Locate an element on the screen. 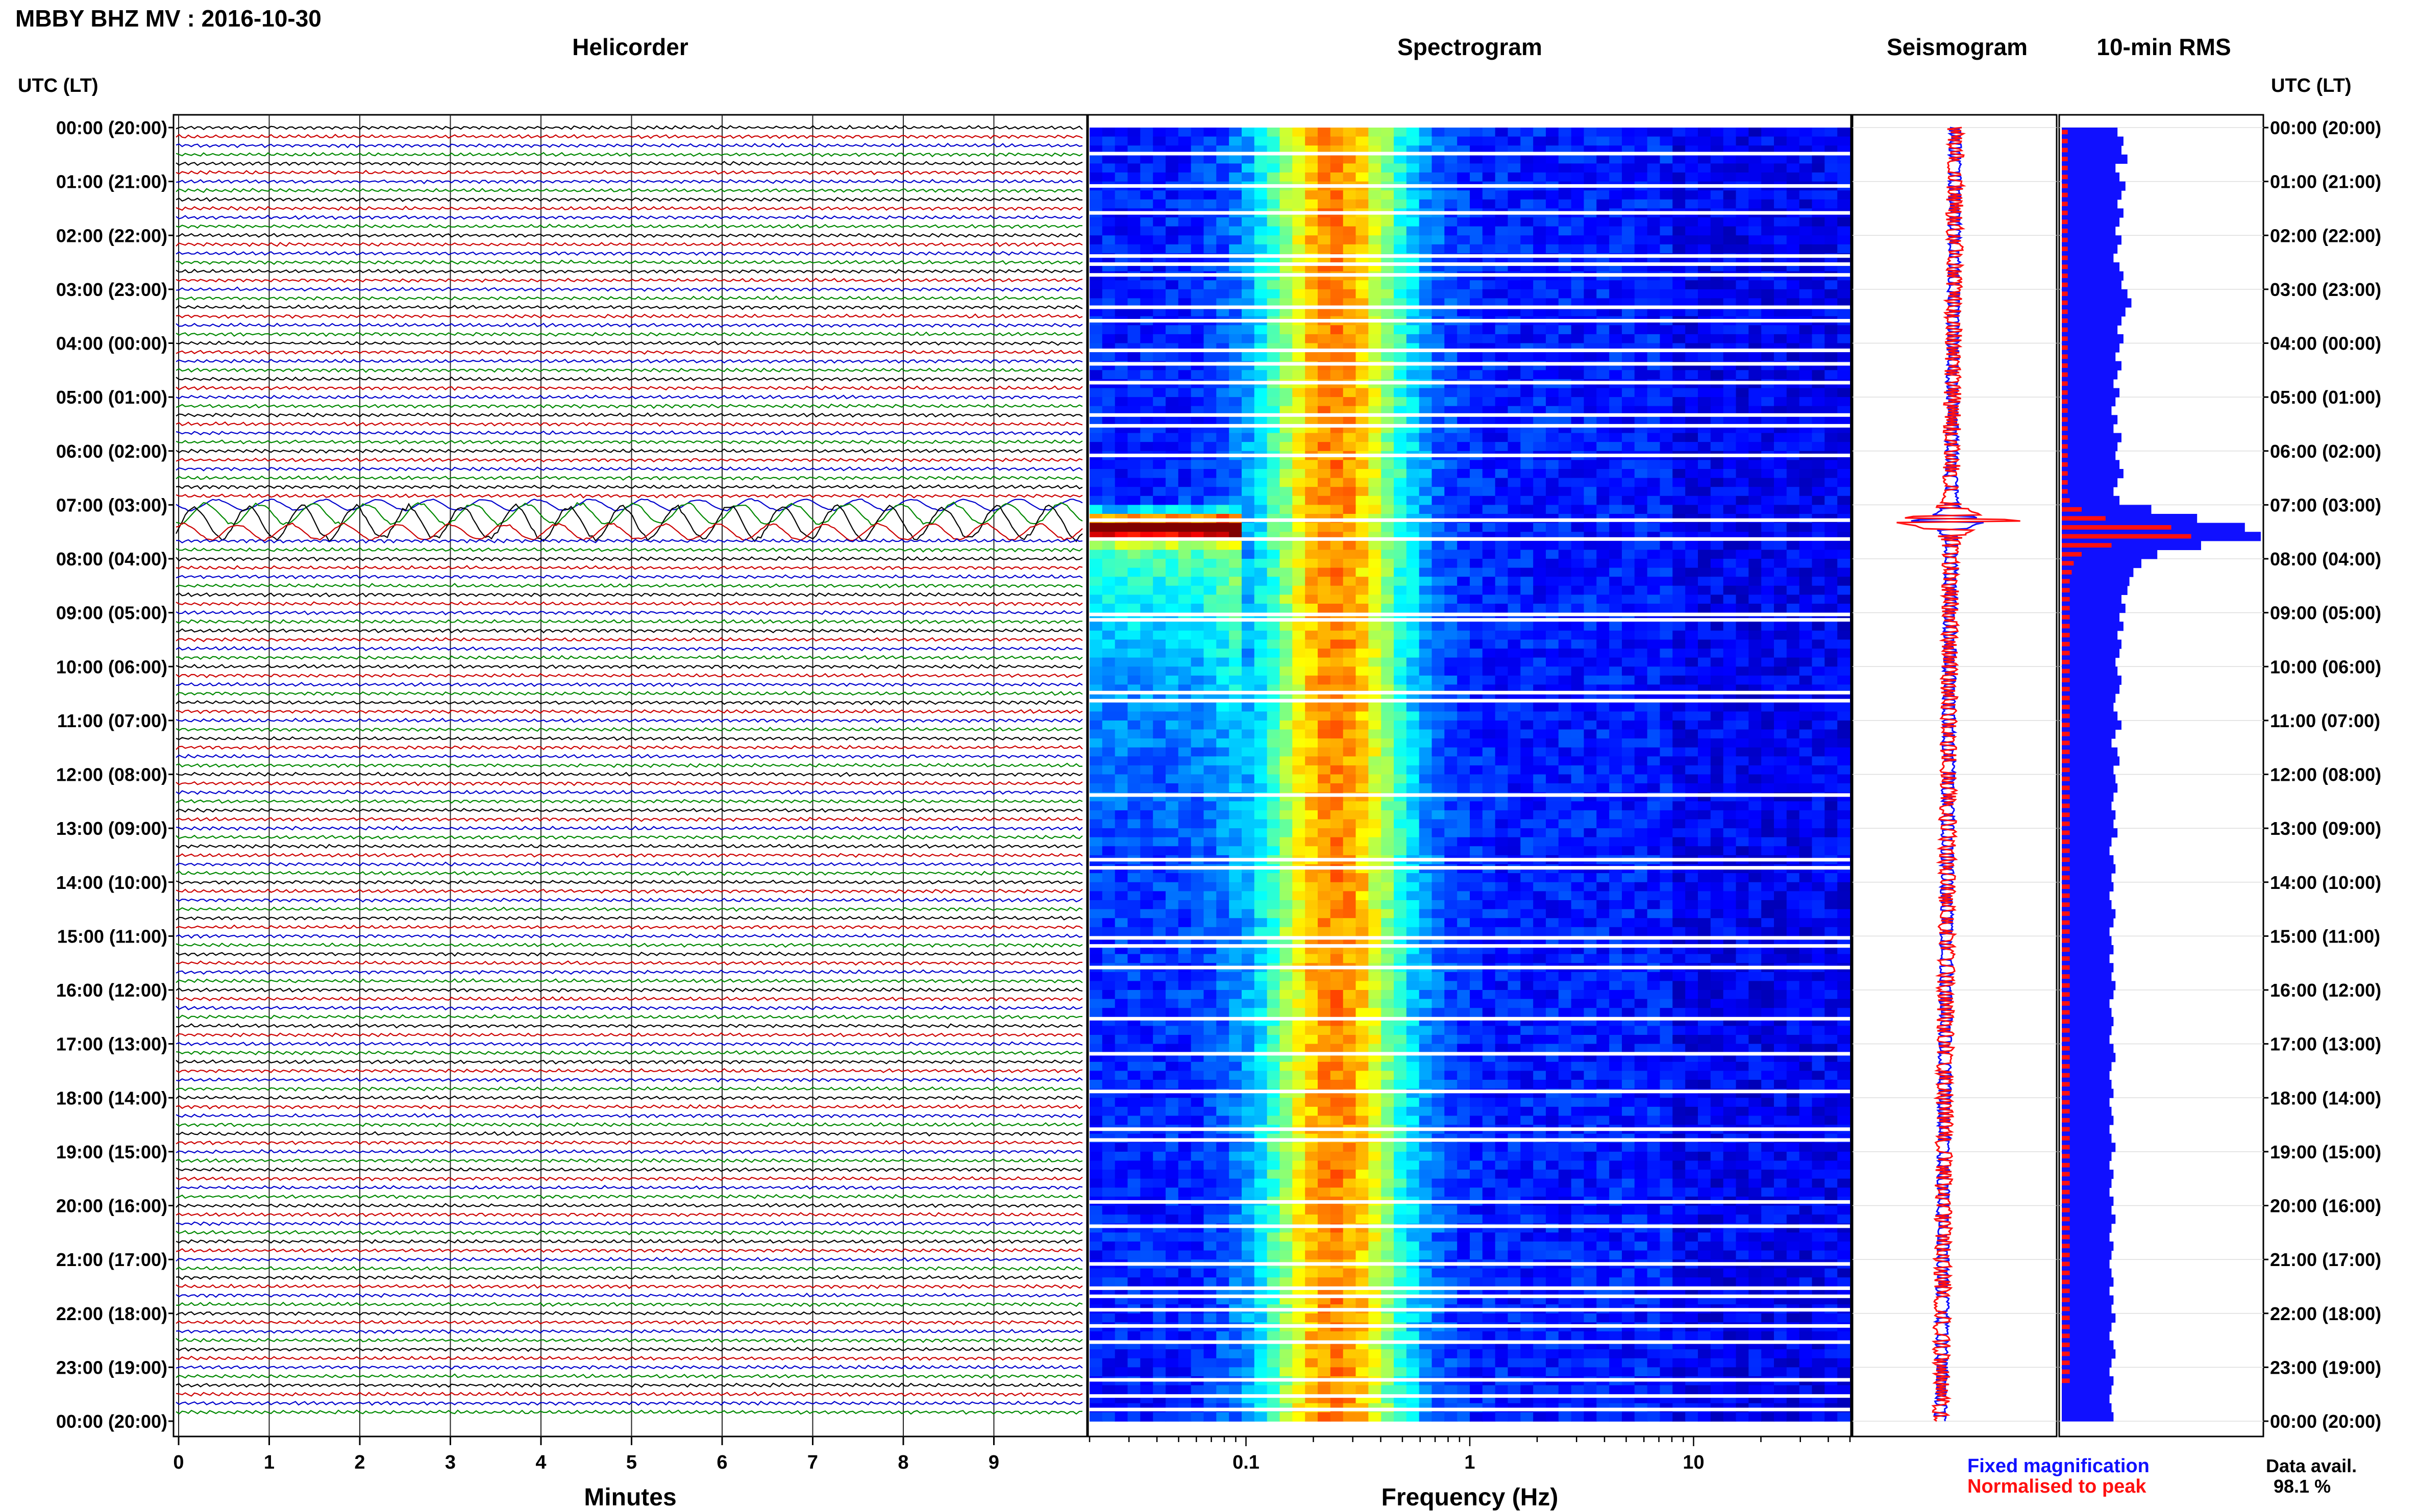 The image size is (2419, 1512). time-label-right: 05:00 (01:00) is located at coordinates (2325, 397).